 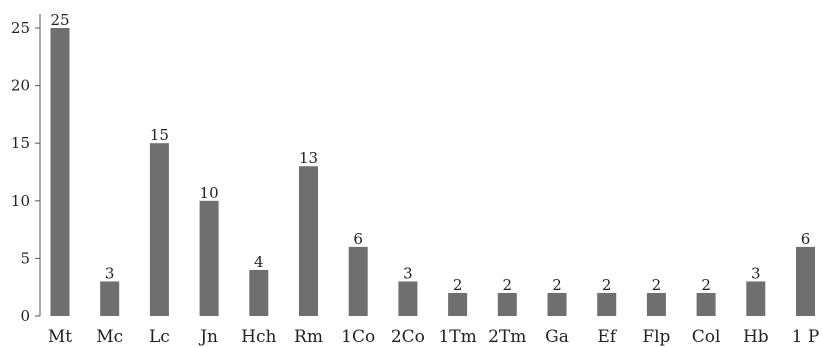 What do you see at coordinates (20, 201) in the screenshot?
I see `y-tick-label: 10` at bounding box center [20, 201].